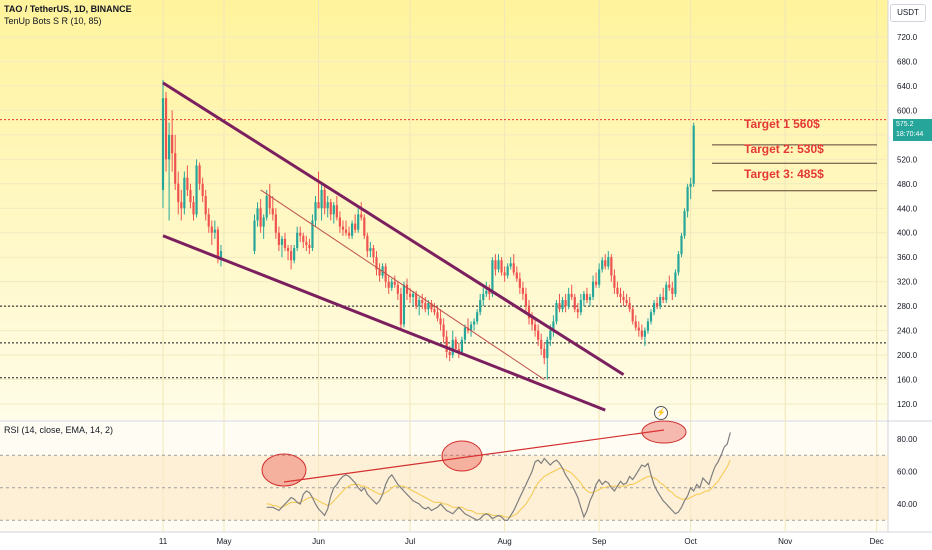  What do you see at coordinates (907, 439) in the screenshot?
I see `rsi-y-tick-label: 80.00` at bounding box center [907, 439].